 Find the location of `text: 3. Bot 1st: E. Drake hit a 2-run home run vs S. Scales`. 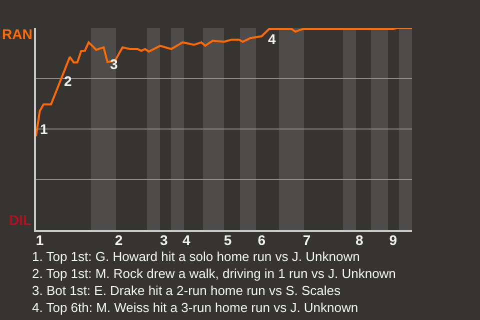

text: 3. Bot 1st: E. Drake hit a 2-run home run vs S. Scales is located at coordinates (187, 290).